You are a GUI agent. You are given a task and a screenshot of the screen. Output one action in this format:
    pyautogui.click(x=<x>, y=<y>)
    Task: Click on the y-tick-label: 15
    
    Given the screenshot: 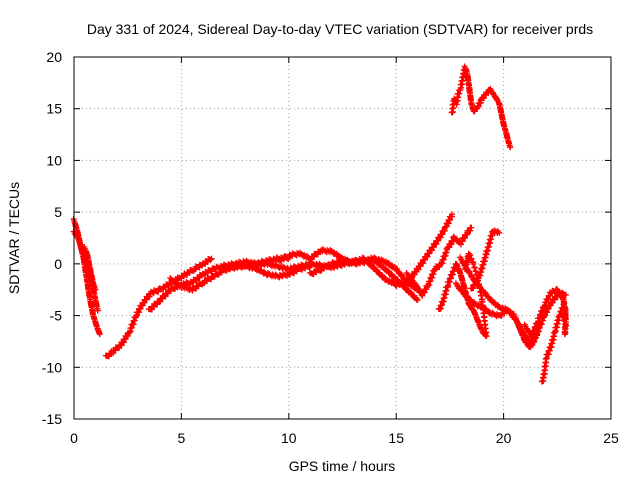 What is the action you would take?
    pyautogui.click(x=54, y=109)
    